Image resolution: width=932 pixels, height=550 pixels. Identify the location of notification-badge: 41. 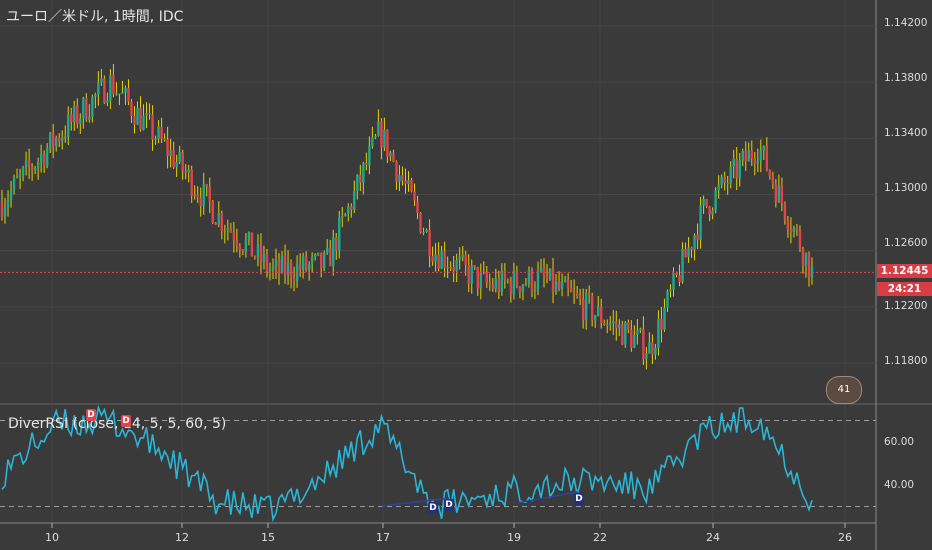
(844, 390).